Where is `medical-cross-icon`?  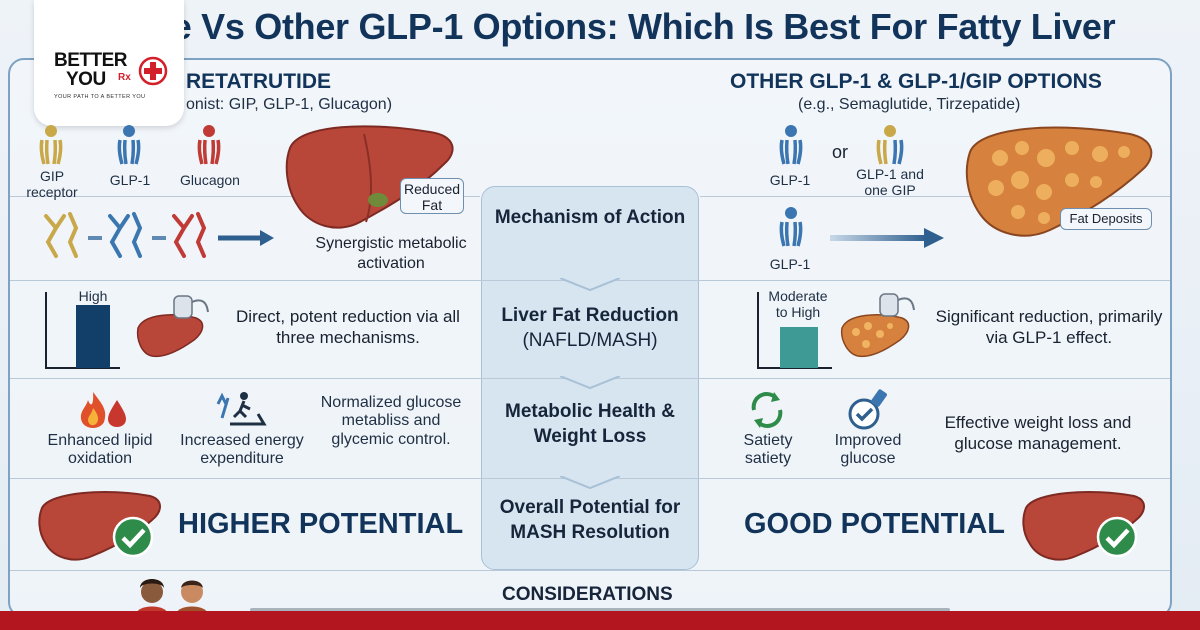 medical-cross-icon is located at coordinates (153, 71).